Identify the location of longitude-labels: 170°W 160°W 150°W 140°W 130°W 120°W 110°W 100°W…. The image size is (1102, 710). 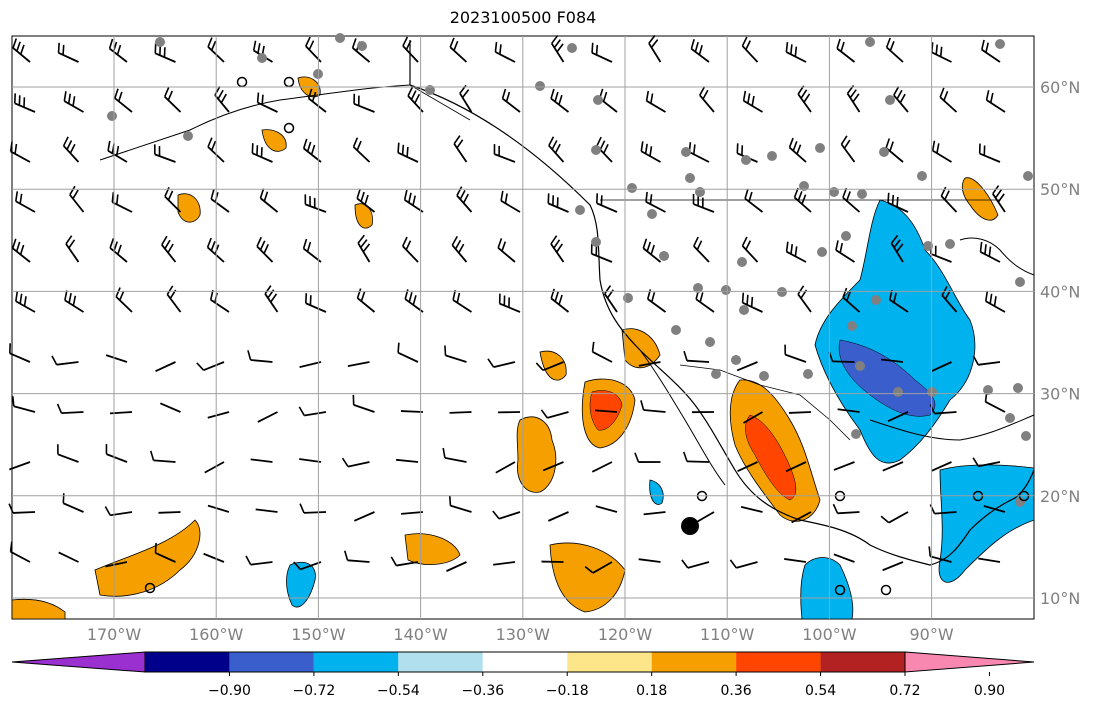
(520, 634).